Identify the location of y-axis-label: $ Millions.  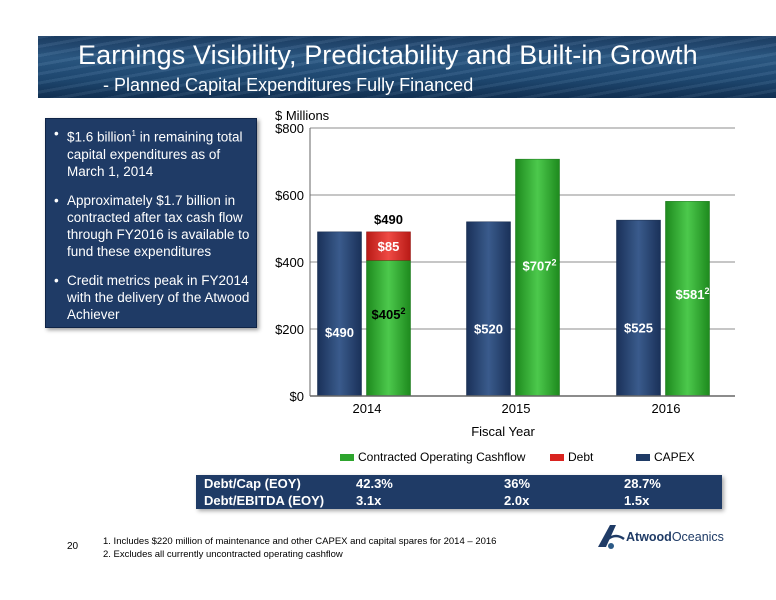
(302, 115).